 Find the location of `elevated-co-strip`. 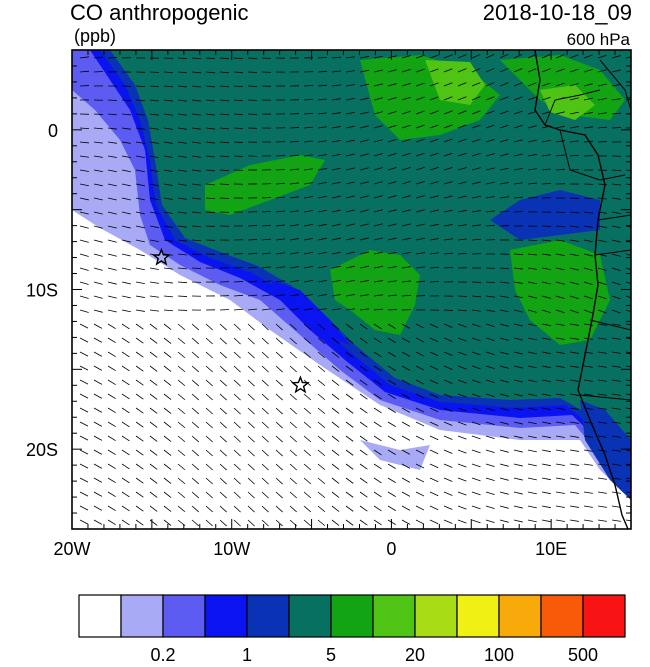

elevated-co-strip is located at coordinates (310, 312).